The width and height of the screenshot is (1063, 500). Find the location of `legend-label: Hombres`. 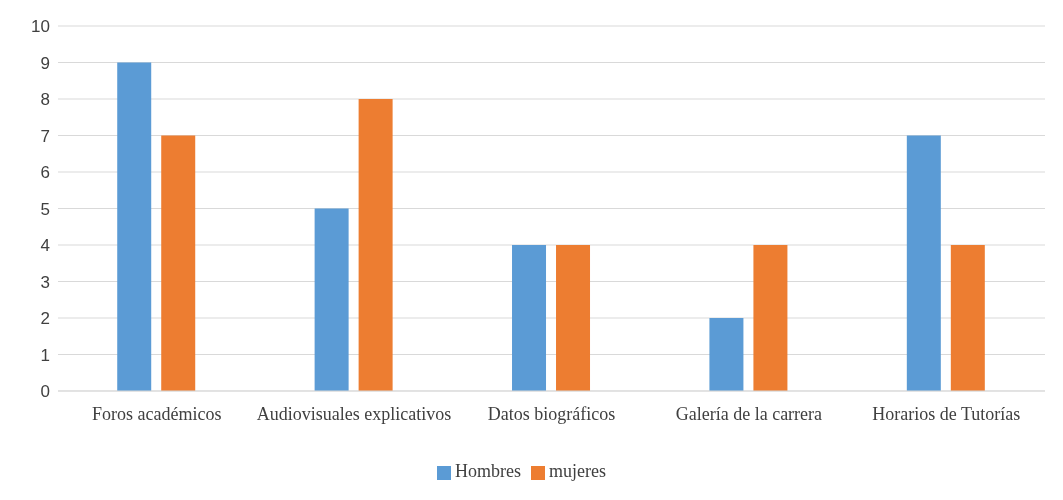

legend-label: Hombres is located at coordinates (488, 471).